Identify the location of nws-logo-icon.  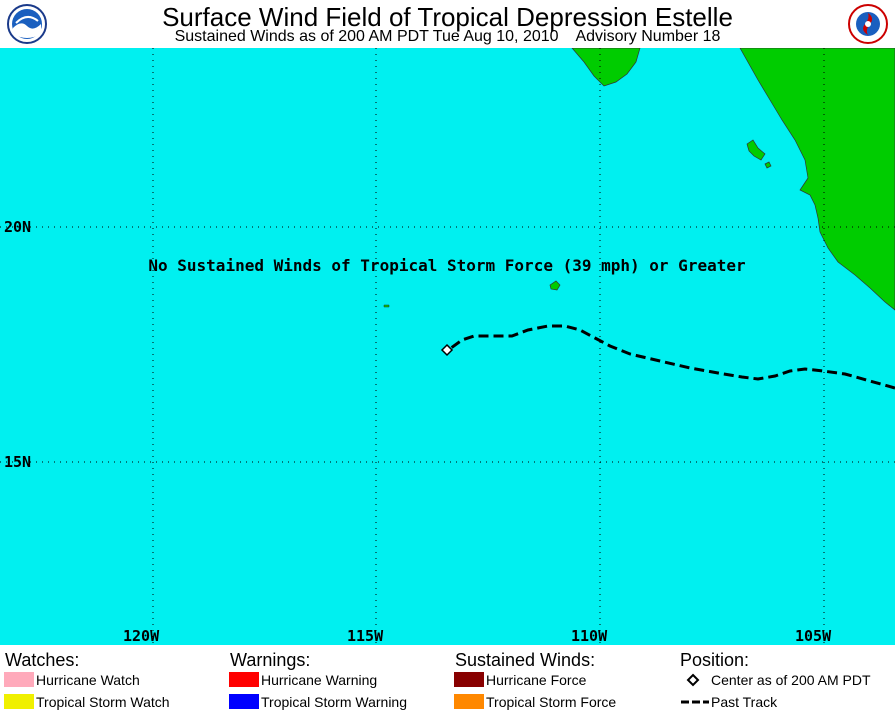
(868, 24).